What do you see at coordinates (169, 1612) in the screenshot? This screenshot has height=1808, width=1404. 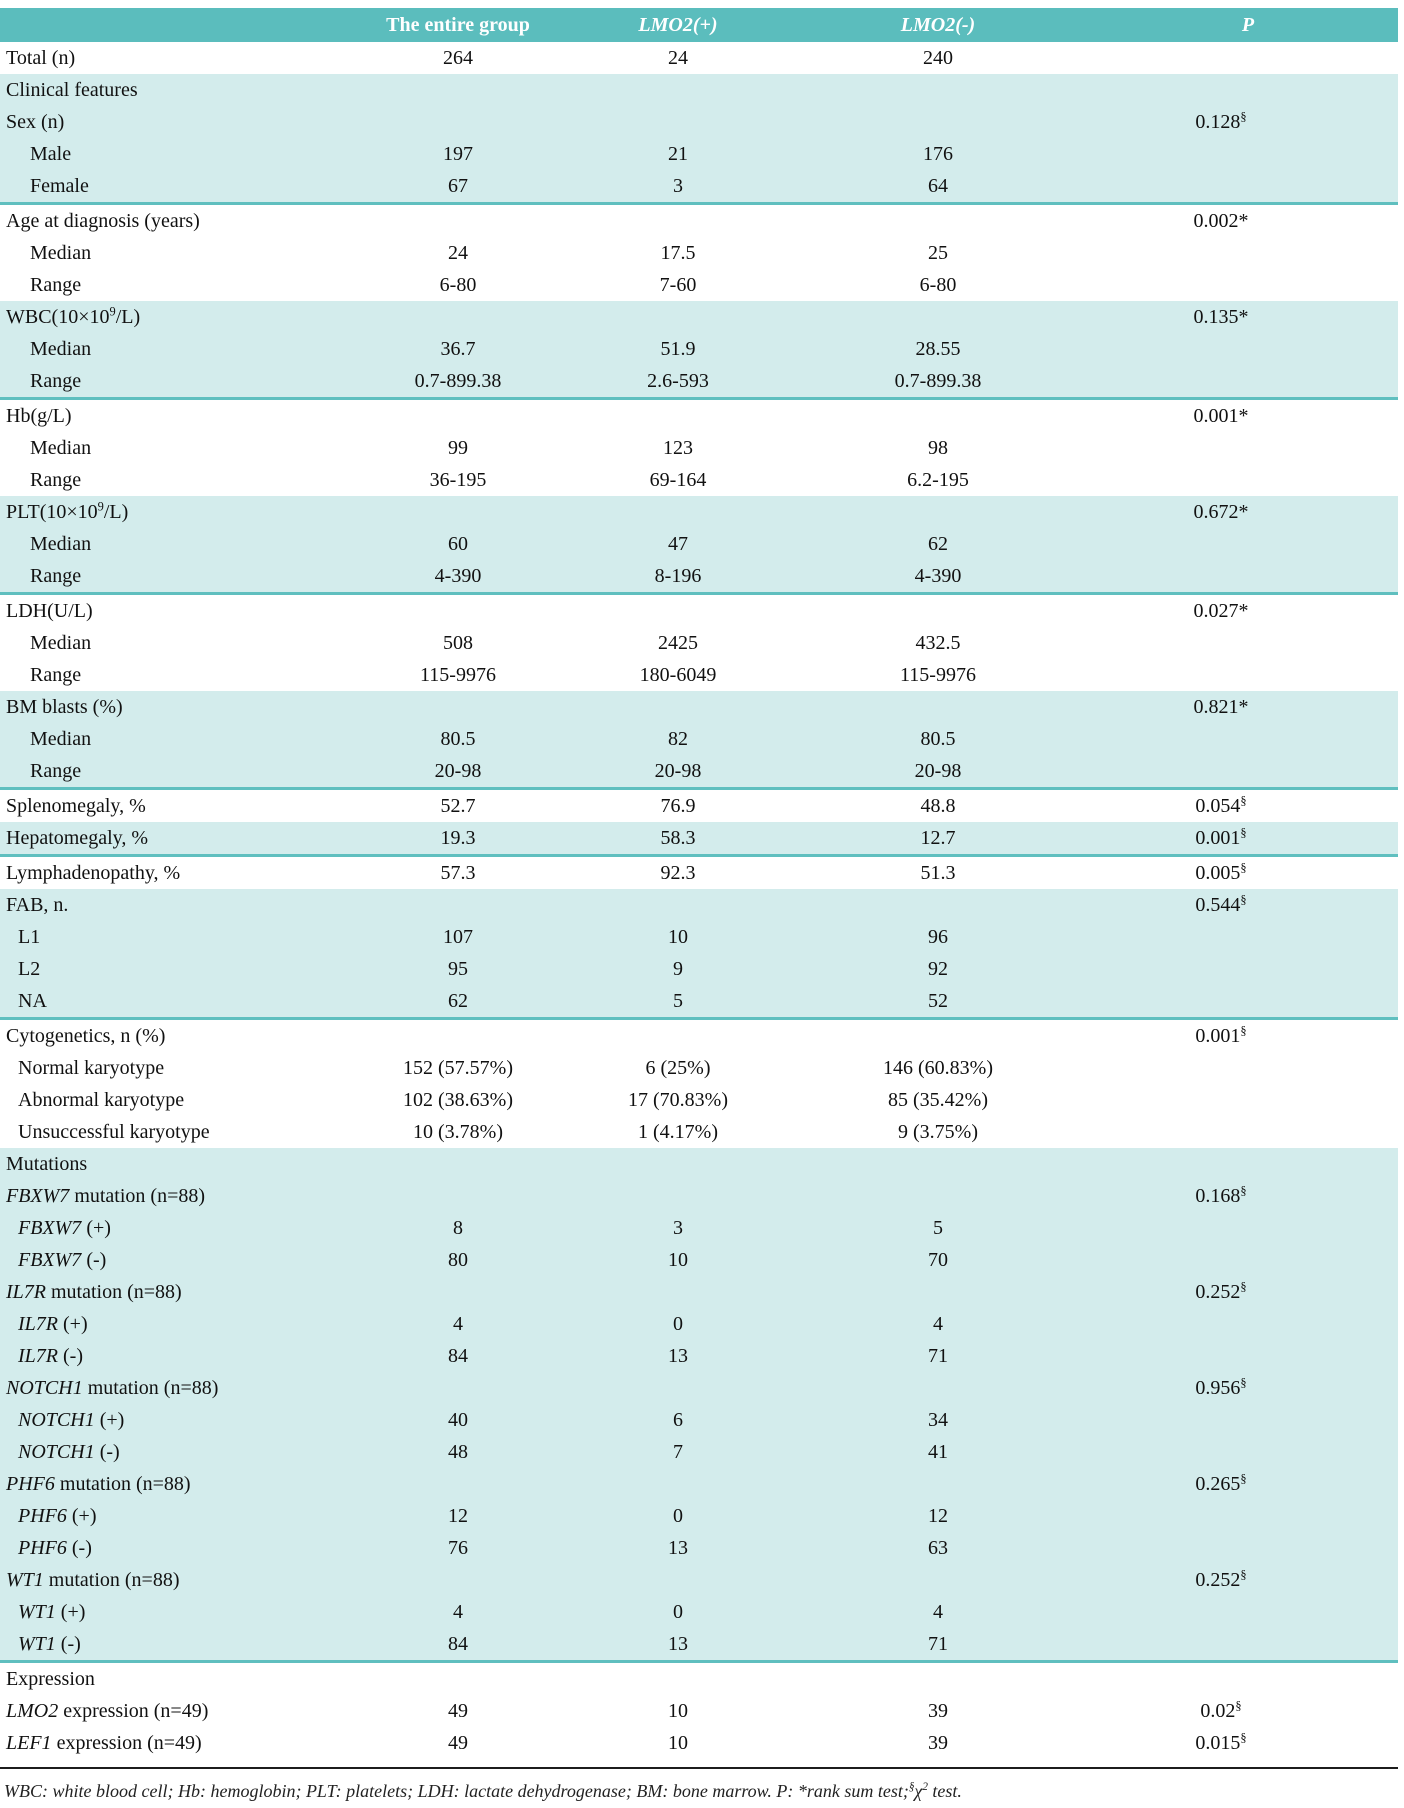 I see `row-label: WT1 (+)` at bounding box center [169, 1612].